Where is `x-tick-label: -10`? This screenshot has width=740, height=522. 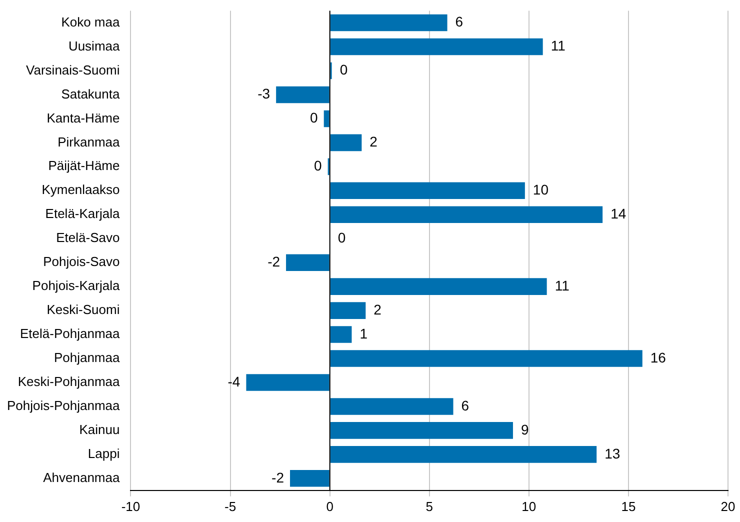
x-tick-label: -10 is located at coordinates (130, 506).